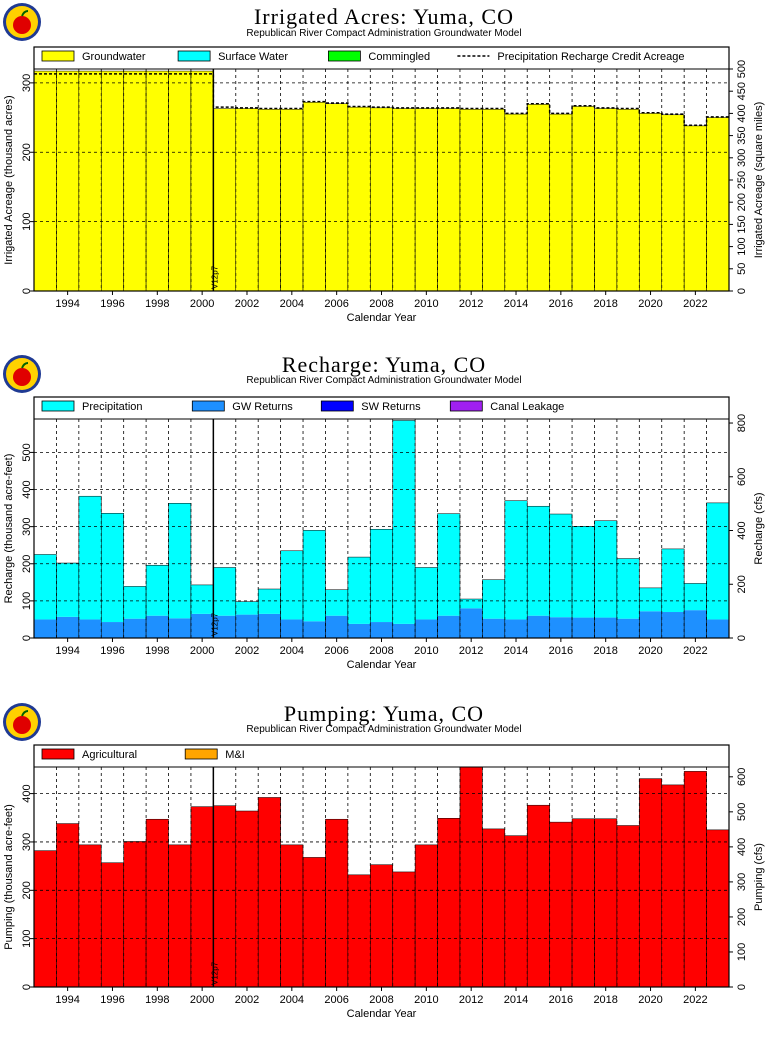 The image size is (768, 1037). What do you see at coordinates (605, 304) in the screenshot?
I see `x-tick-label: 2018` at bounding box center [605, 304].